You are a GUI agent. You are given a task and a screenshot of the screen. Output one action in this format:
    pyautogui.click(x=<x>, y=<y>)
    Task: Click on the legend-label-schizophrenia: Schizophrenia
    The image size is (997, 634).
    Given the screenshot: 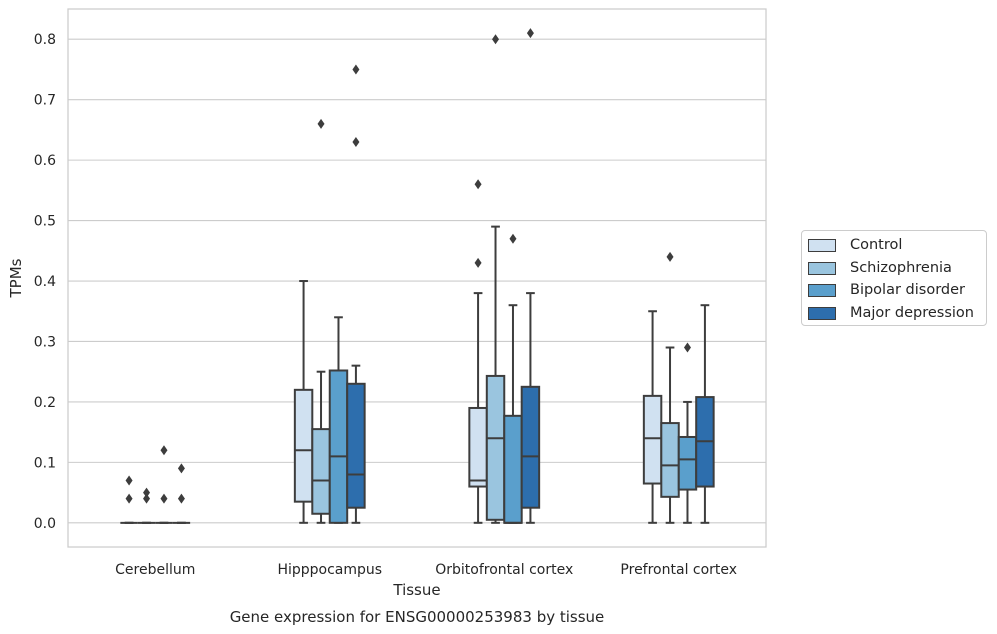 What is the action you would take?
    pyautogui.click(x=901, y=268)
    